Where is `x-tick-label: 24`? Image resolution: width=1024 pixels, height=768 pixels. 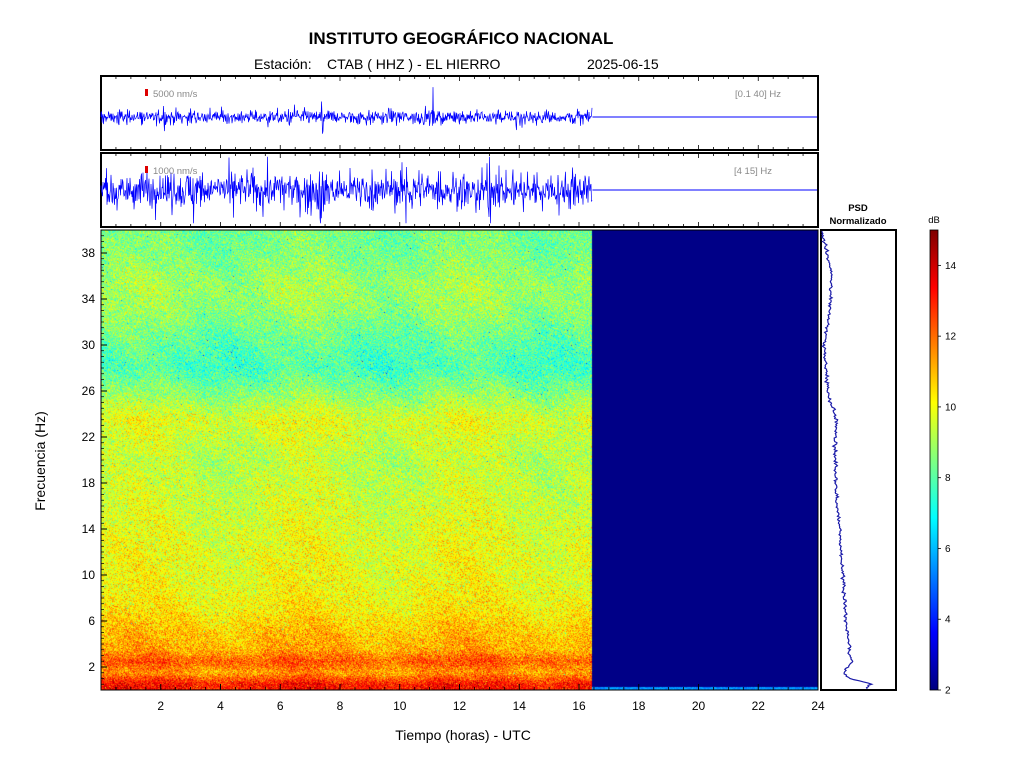
x-tick-label: 24 is located at coordinates (818, 706).